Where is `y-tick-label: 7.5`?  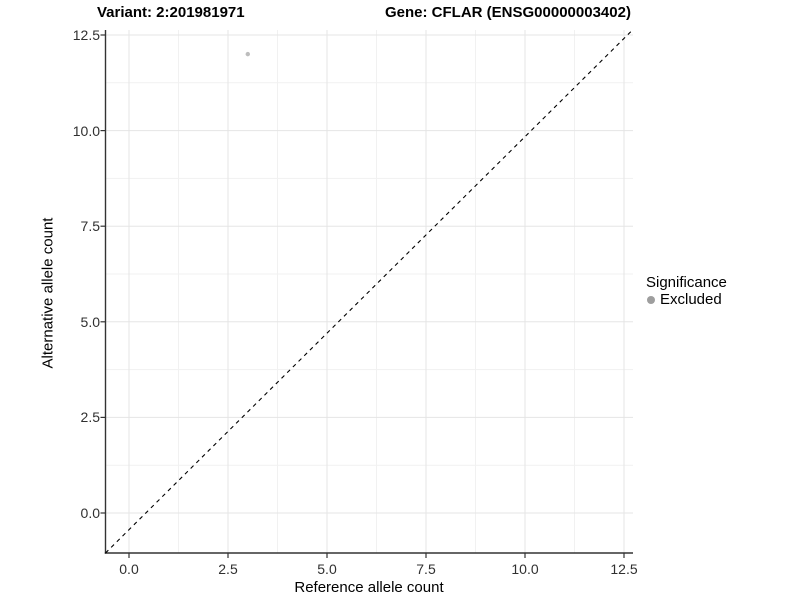
y-tick-label: 7.5 is located at coordinates (90, 226).